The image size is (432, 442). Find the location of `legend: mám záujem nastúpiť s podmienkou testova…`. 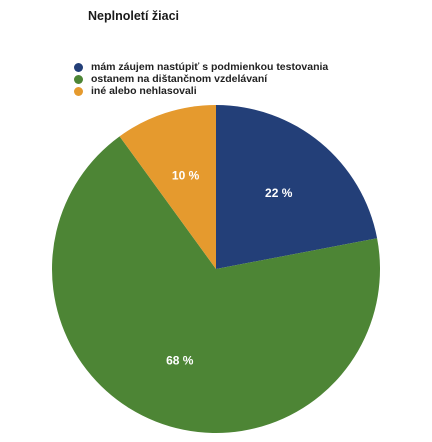

legend: mám záujem nastúpiť s podmienkou testova… is located at coordinates (201, 79).